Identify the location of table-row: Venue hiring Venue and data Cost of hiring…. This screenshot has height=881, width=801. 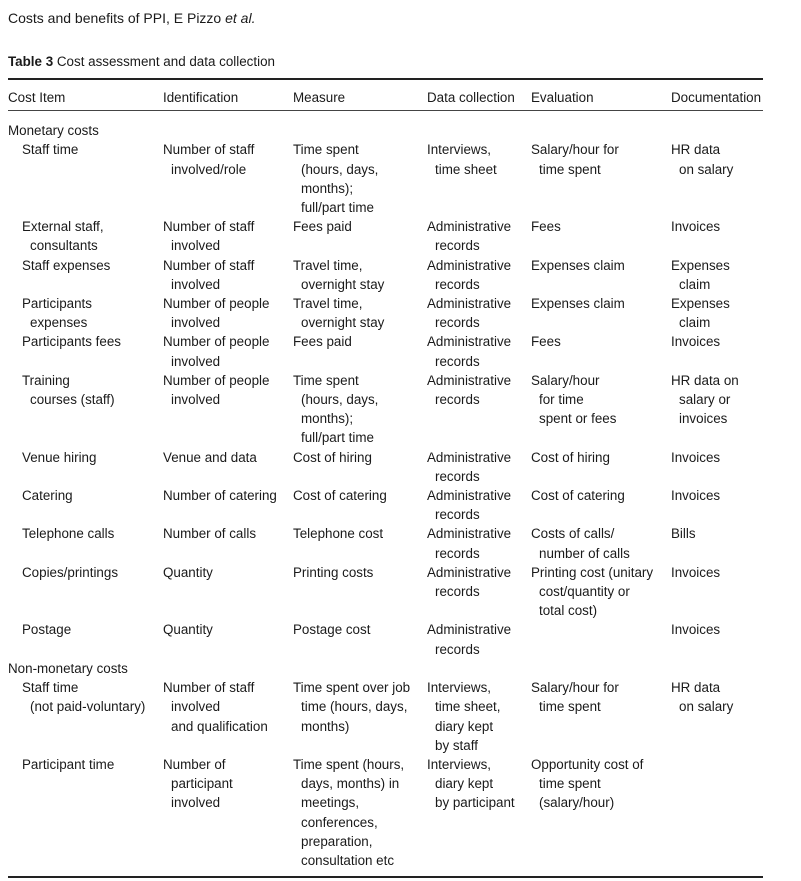
(385, 467).